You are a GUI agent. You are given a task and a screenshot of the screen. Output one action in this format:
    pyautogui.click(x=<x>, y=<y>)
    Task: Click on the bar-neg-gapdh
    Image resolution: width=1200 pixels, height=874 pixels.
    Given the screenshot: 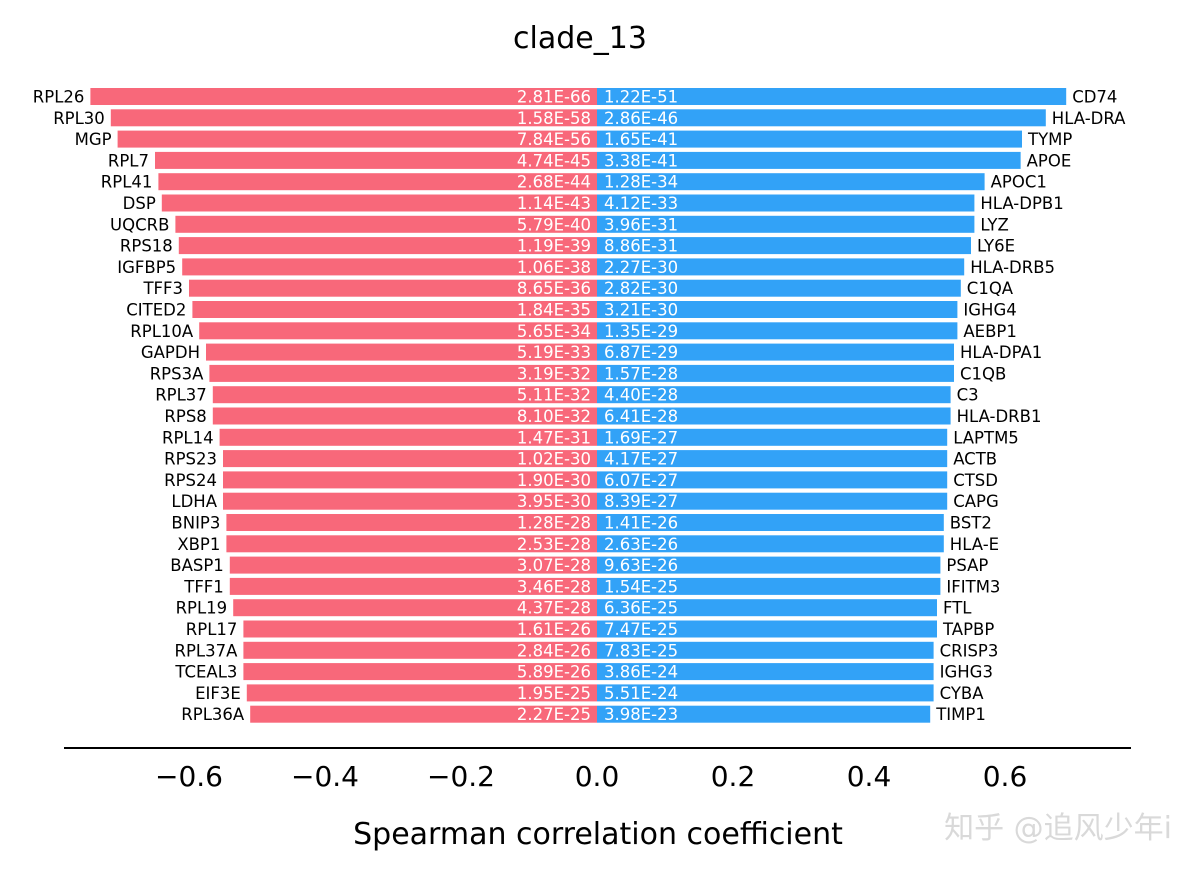 What is the action you would take?
    pyautogui.click(x=401, y=352)
    